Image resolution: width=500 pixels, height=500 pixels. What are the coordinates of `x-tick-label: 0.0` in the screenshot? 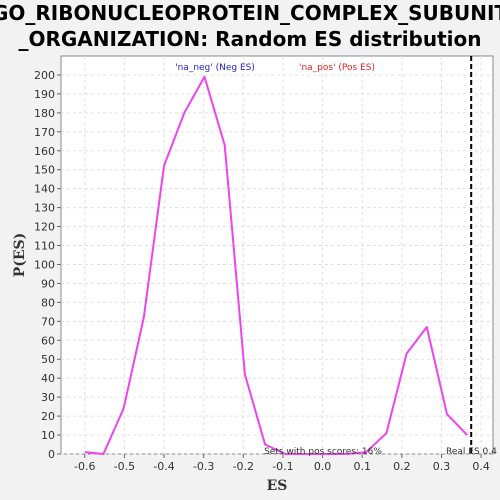 It's located at (323, 466).